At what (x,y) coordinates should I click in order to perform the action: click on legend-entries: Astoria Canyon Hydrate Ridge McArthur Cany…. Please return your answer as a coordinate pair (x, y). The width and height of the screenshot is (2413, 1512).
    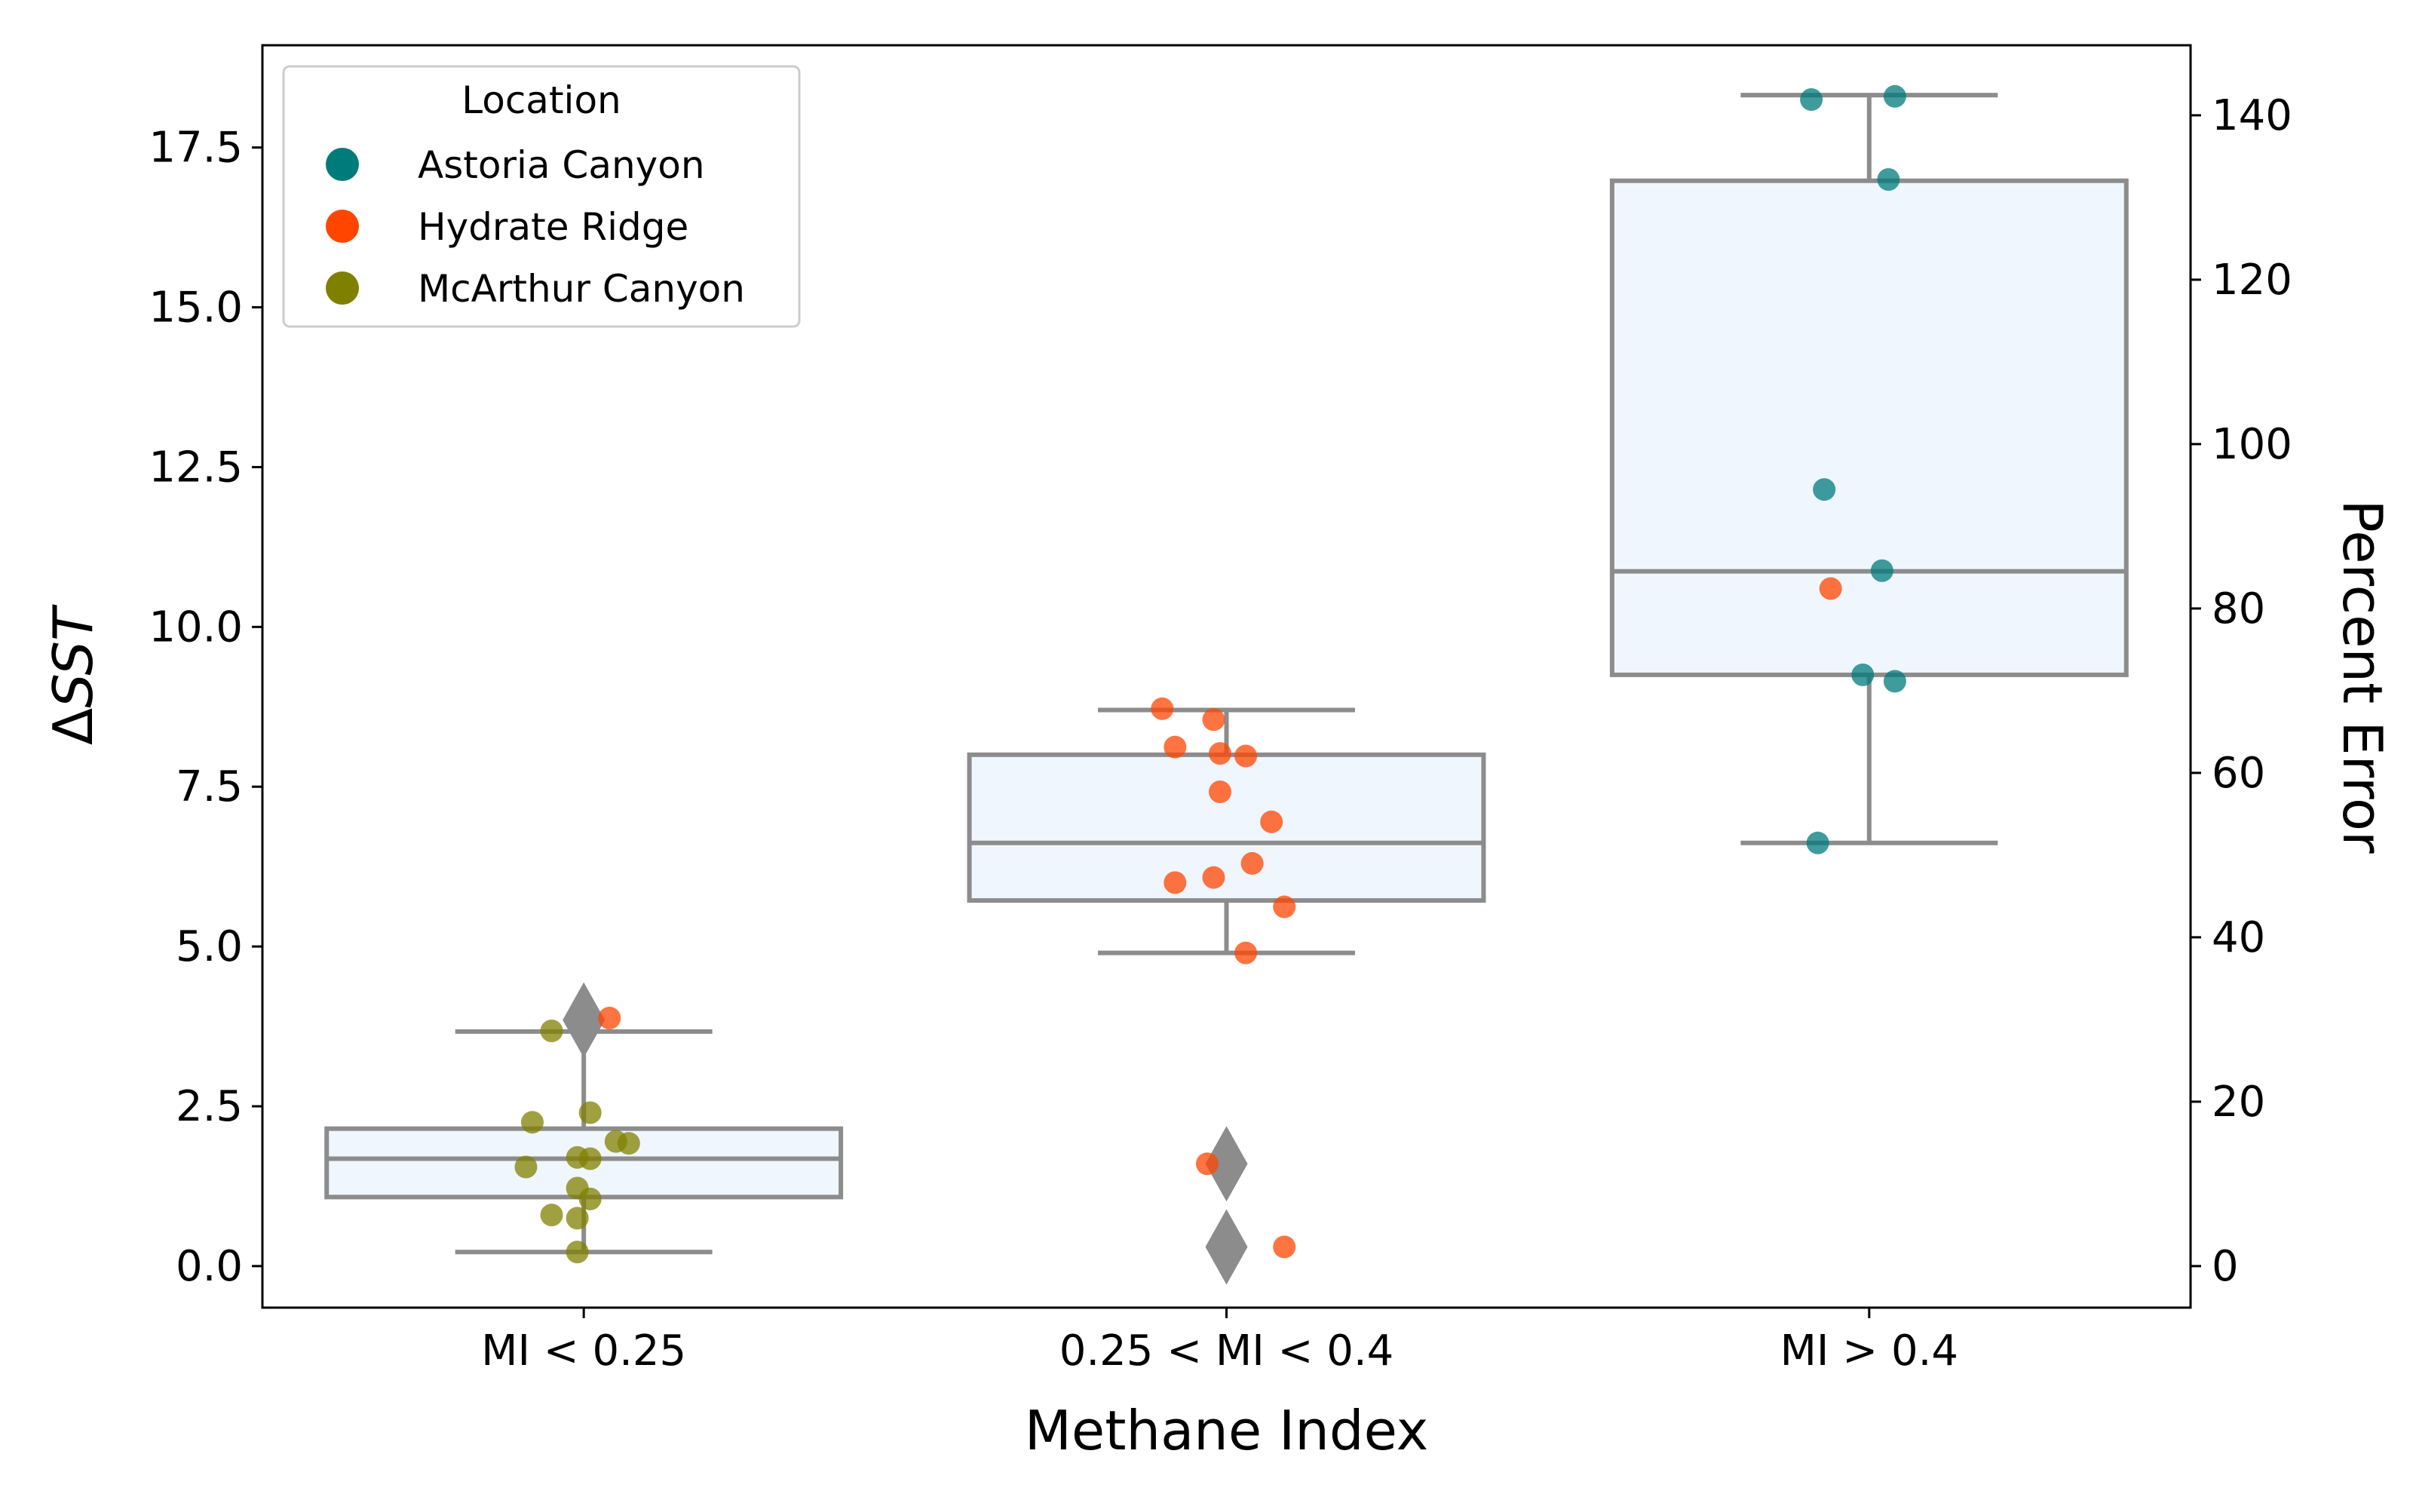
    Looking at the image, I should click on (535, 227).